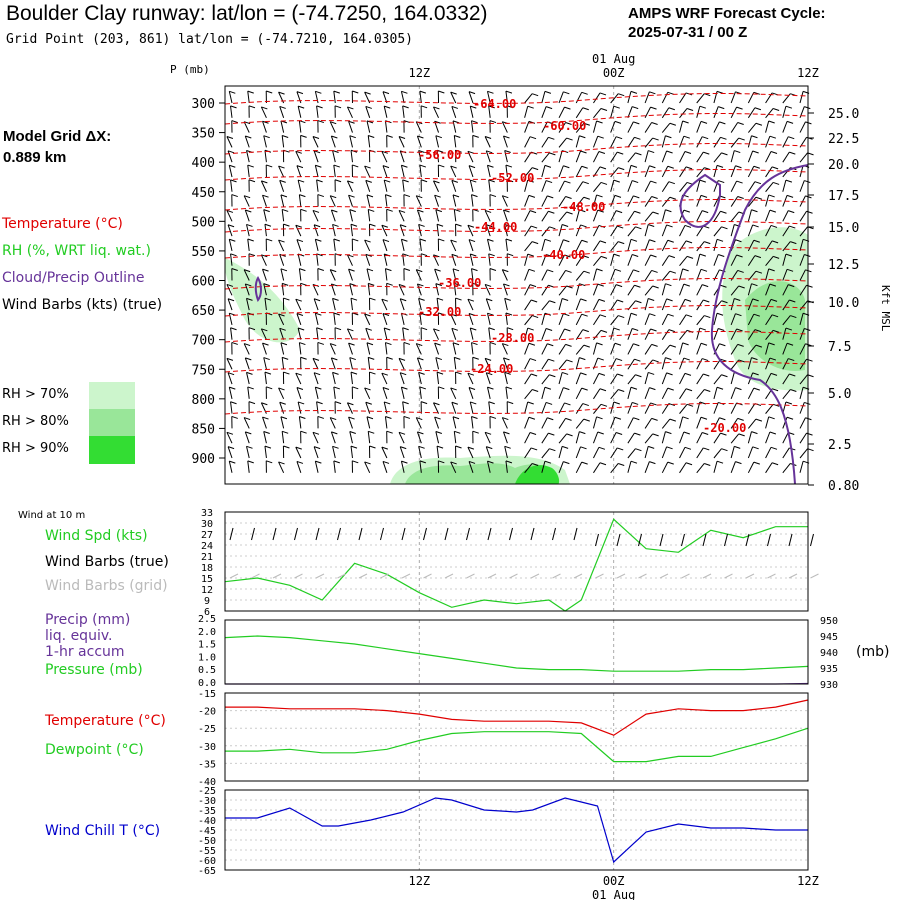  Describe the element at coordinates (88, 620) in the screenshot. I see `precip-label: Precip (mm)` at that location.